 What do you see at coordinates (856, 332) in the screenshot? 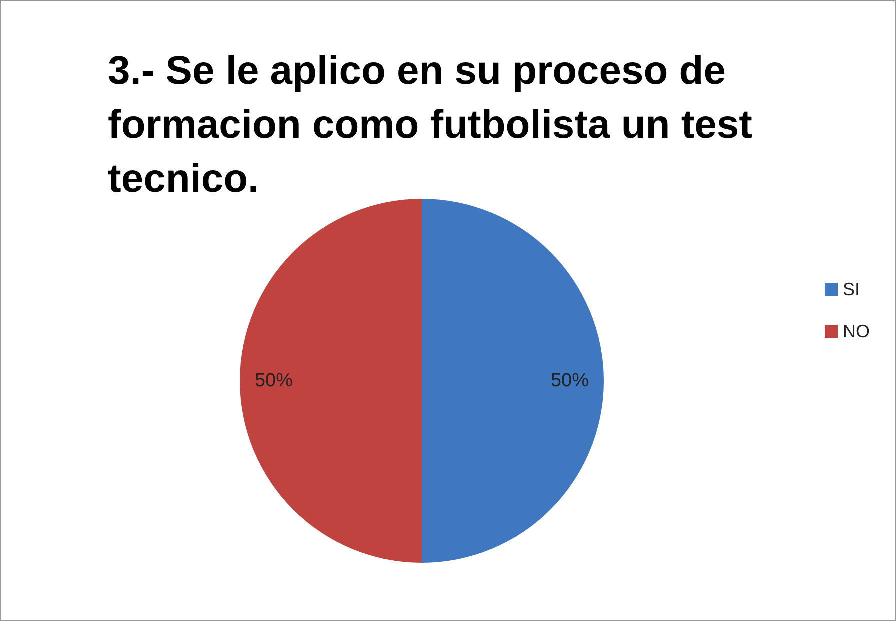
I see `legend-label: NO` at bounding box center [856, 332].